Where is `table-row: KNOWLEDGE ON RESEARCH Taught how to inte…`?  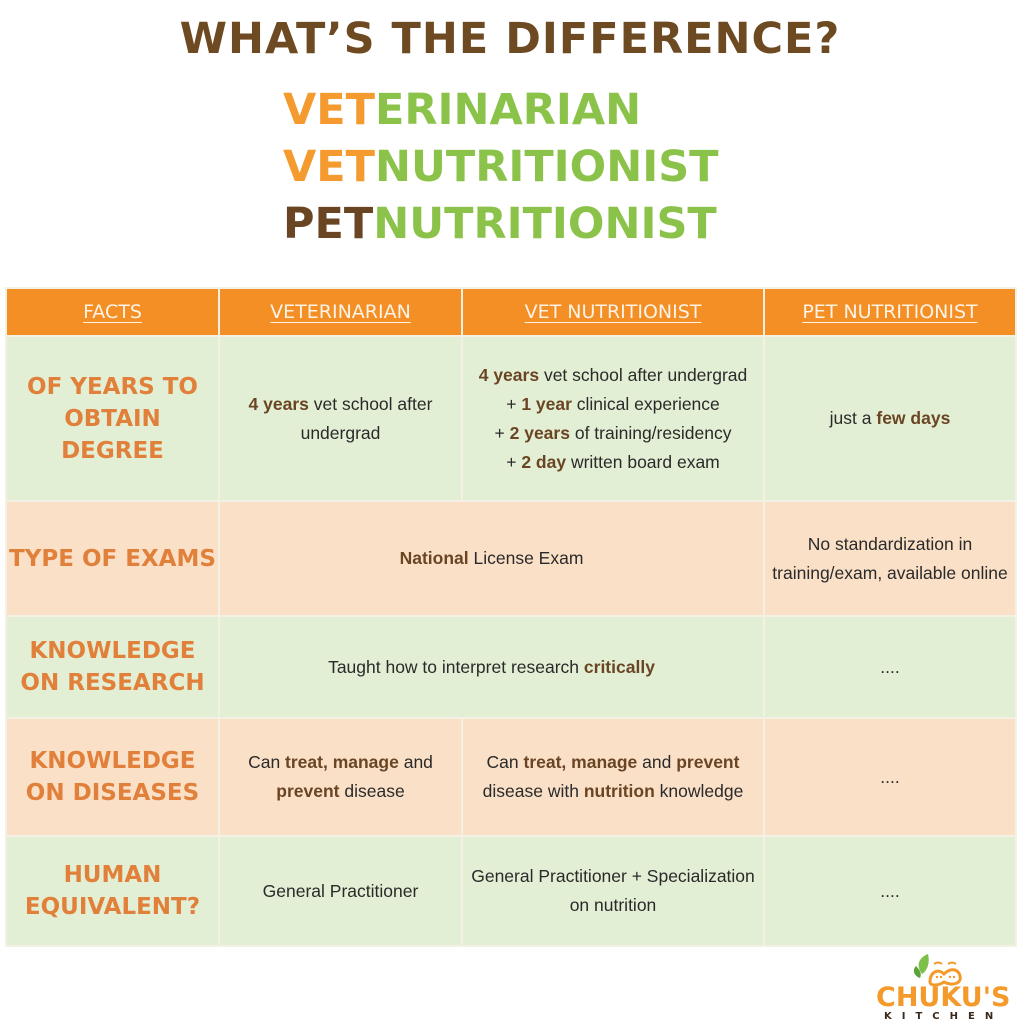 table-row: KNOWLEDGE ON RESEARCH Taught how to inte… is located at coordinates (511, 667).